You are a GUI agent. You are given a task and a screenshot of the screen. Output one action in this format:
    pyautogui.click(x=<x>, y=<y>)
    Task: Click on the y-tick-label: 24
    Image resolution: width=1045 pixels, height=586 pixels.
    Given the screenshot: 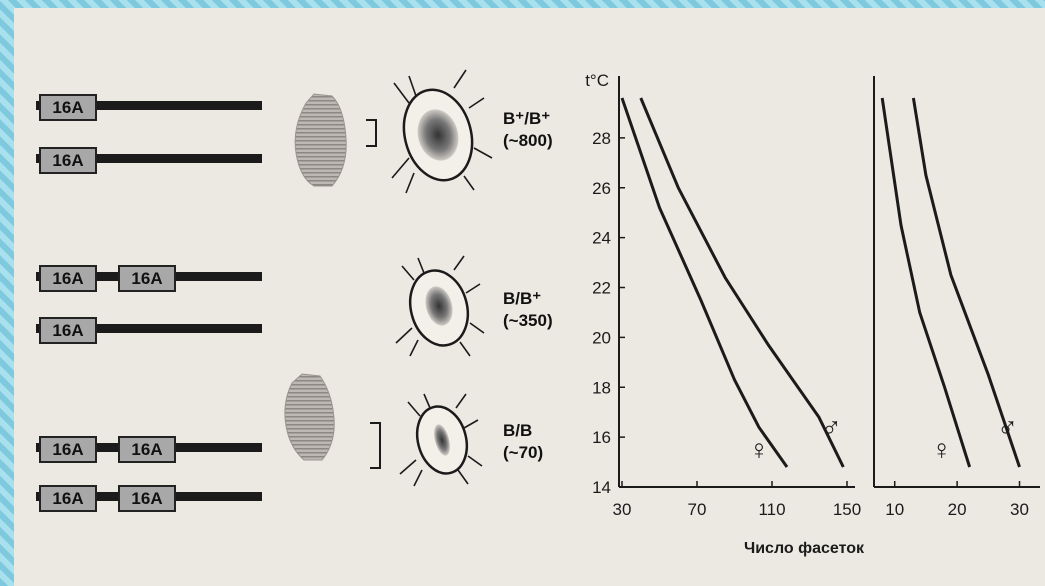 What is the action you would take?
    pyautogui.click(x=601, y=238)
    